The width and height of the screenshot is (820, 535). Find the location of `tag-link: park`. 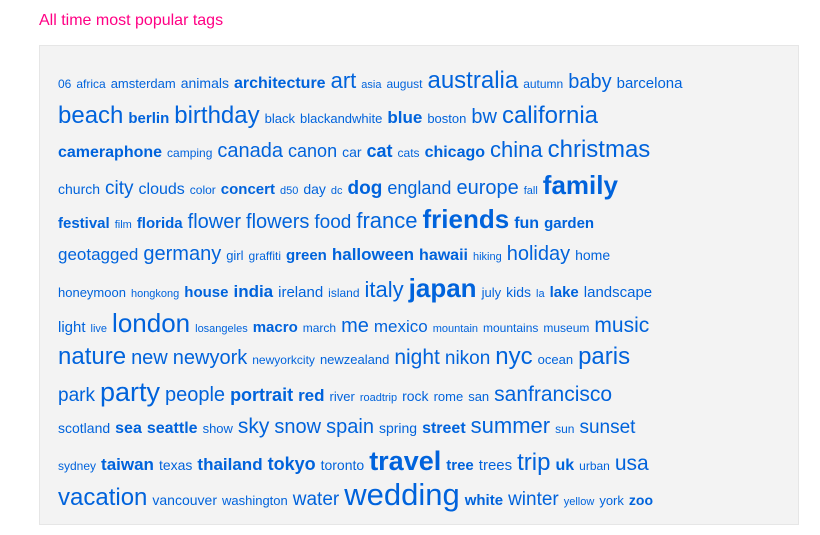

tag-link: park is located at coordinates (76, 395).